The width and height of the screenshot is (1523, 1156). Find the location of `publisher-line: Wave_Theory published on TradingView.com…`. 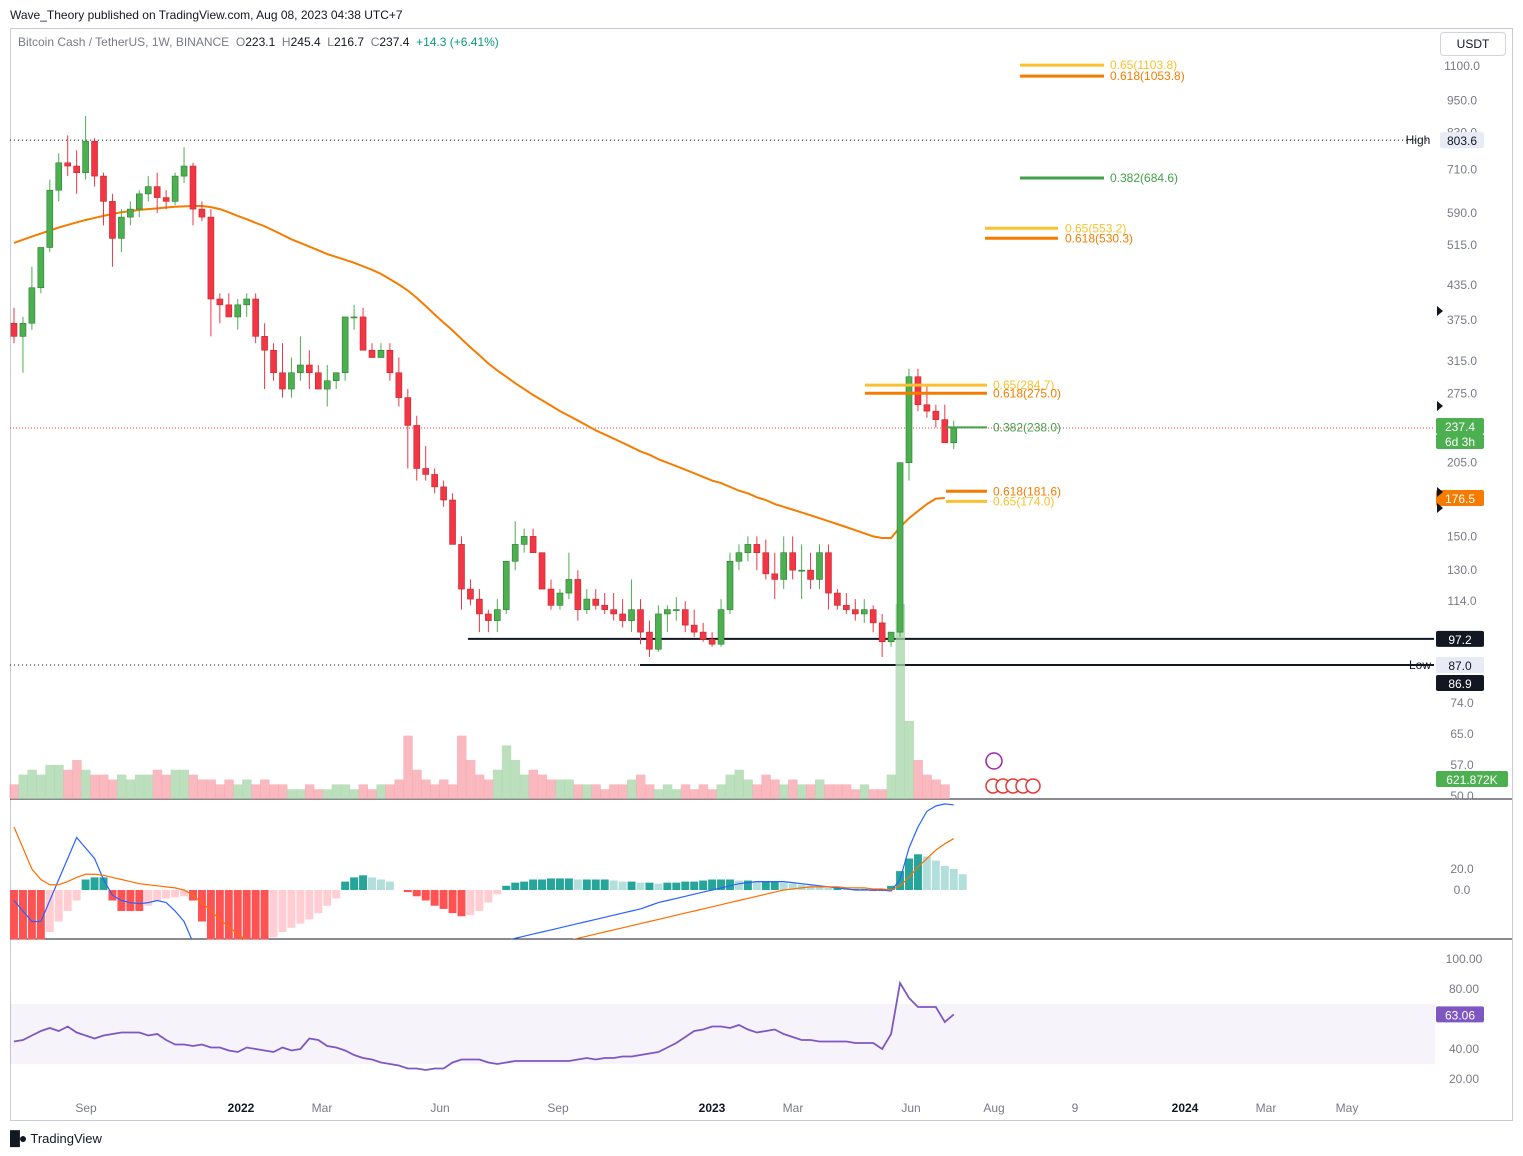

publisher-line: Wave_Theory published on TradingView.com… is located at coordinates (206, 15).